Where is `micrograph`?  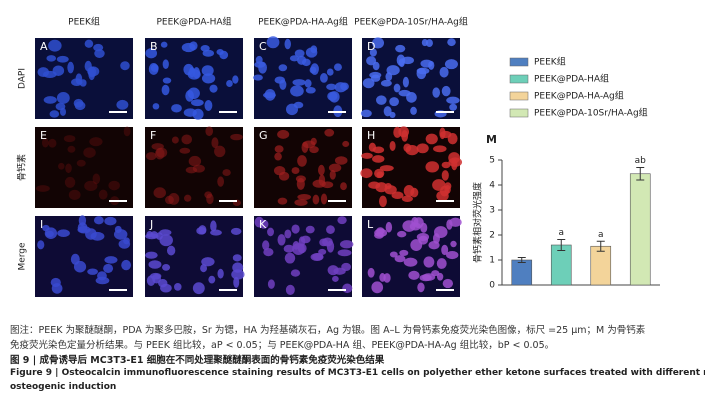
micrograph is located at coordinates (84, 167).